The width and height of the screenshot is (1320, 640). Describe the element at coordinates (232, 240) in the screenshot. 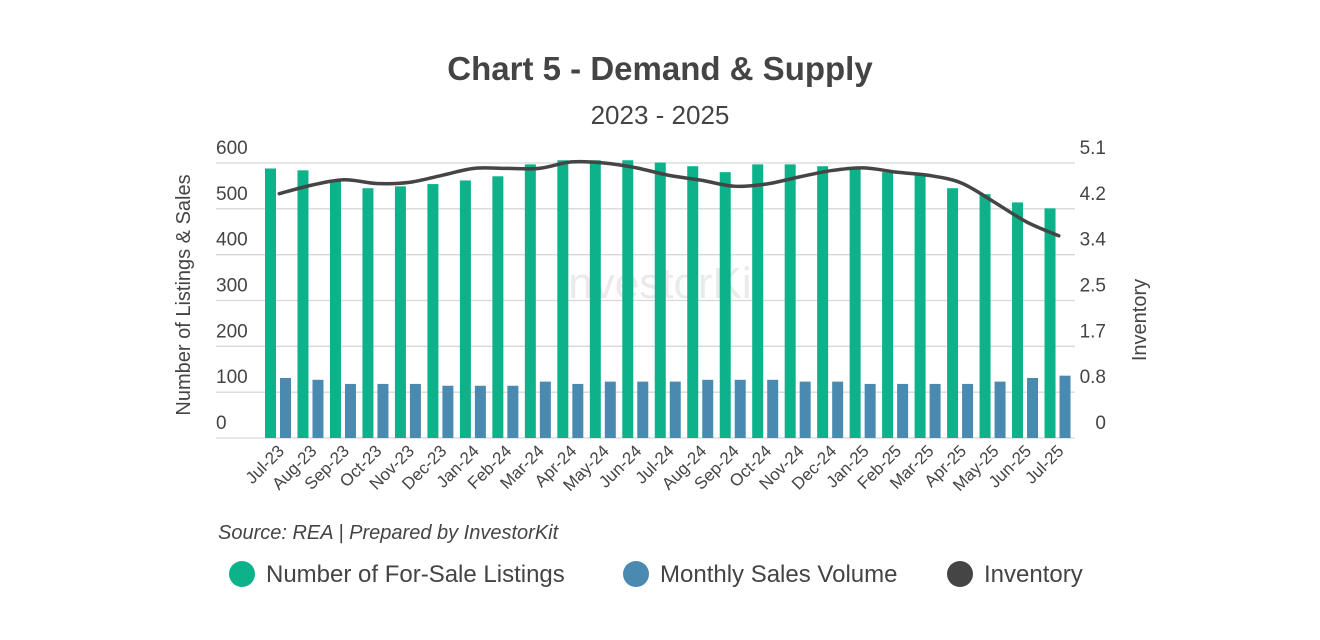

I see `y-tick-label: 400` at that location.